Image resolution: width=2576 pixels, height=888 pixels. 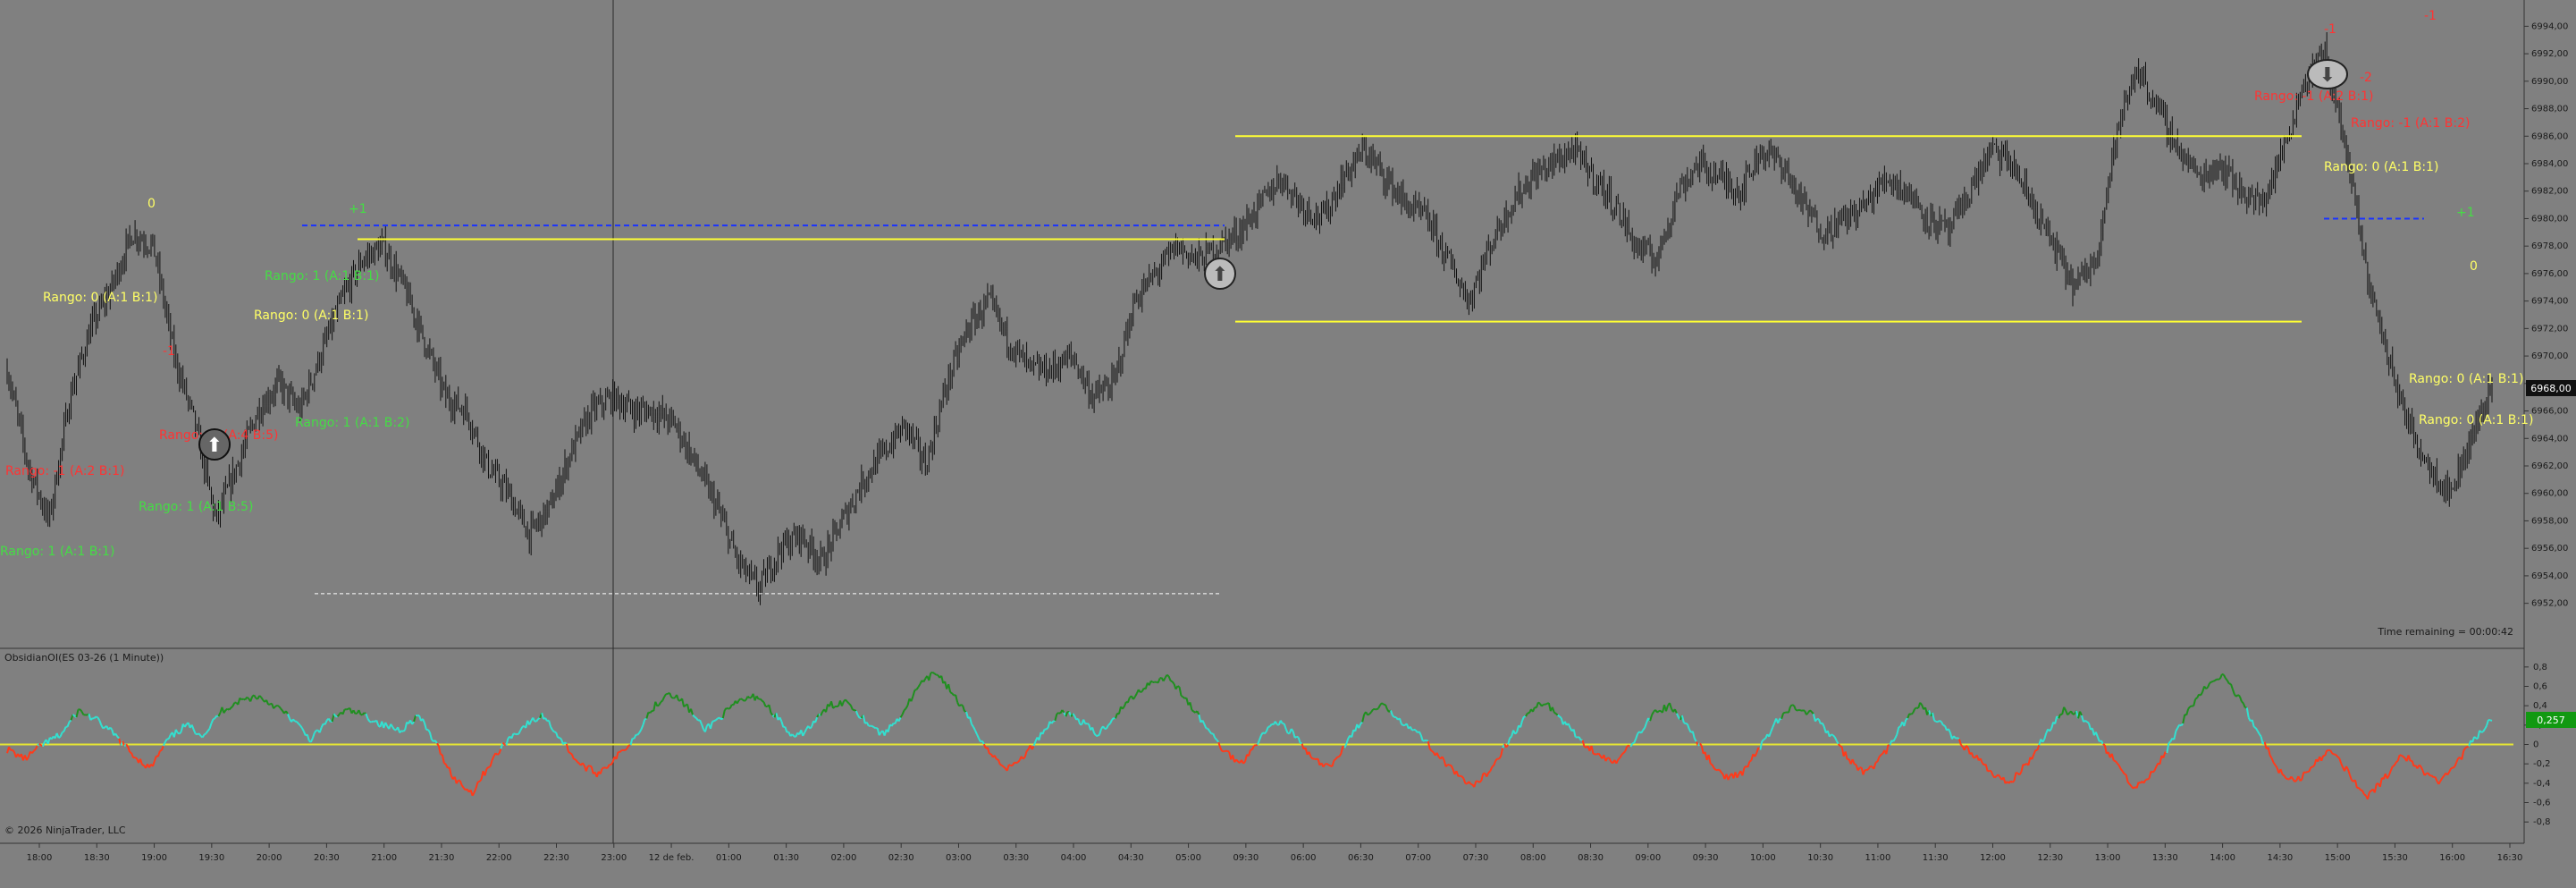 I want to click on arrow-up-icon: ⬆, so click(x=215, y=446).